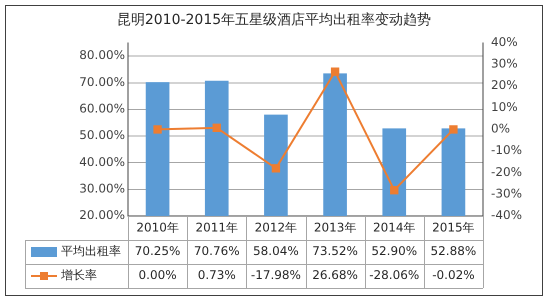  I want to click on x-tick-label: 2012年, so click(276, 227).